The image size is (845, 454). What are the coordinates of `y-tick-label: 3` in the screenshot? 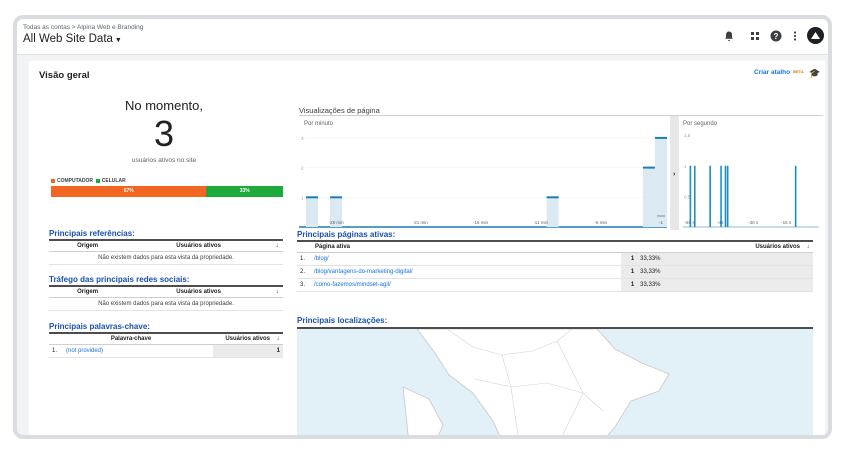 It's located at (302, 138).